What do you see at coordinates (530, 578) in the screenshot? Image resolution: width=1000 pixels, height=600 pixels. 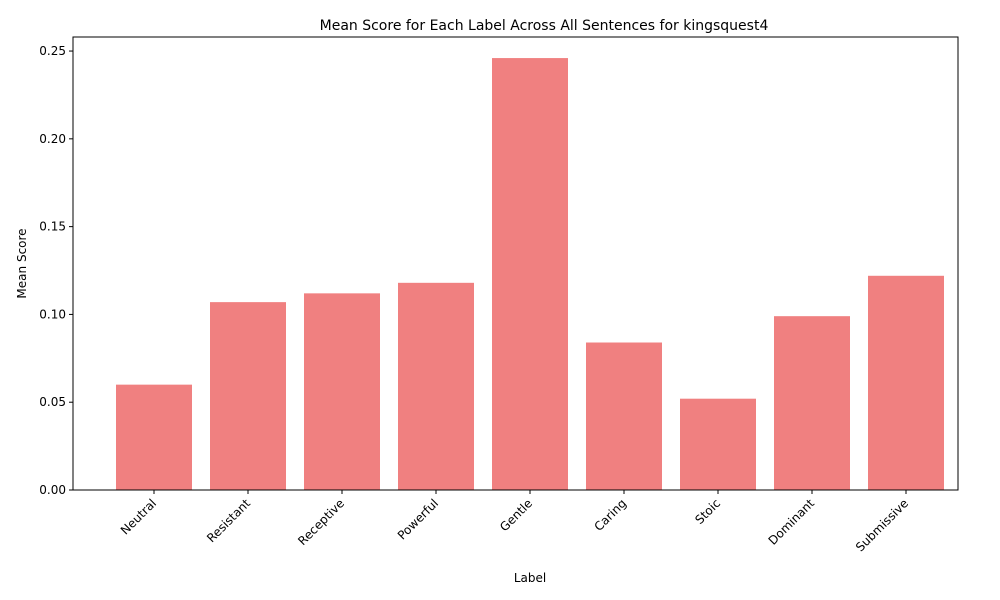 I see `x-axis-label: Label` at bounding box center [530, 578].